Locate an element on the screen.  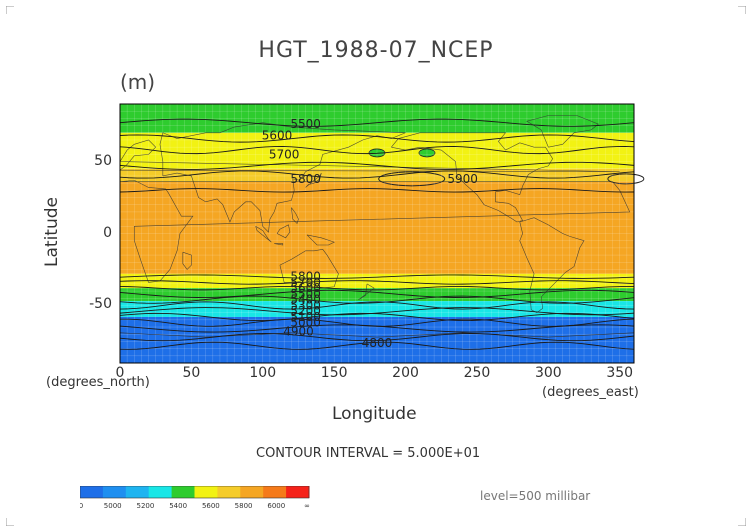
contour-label-12: 5100 is located at coordinates (305, 317).